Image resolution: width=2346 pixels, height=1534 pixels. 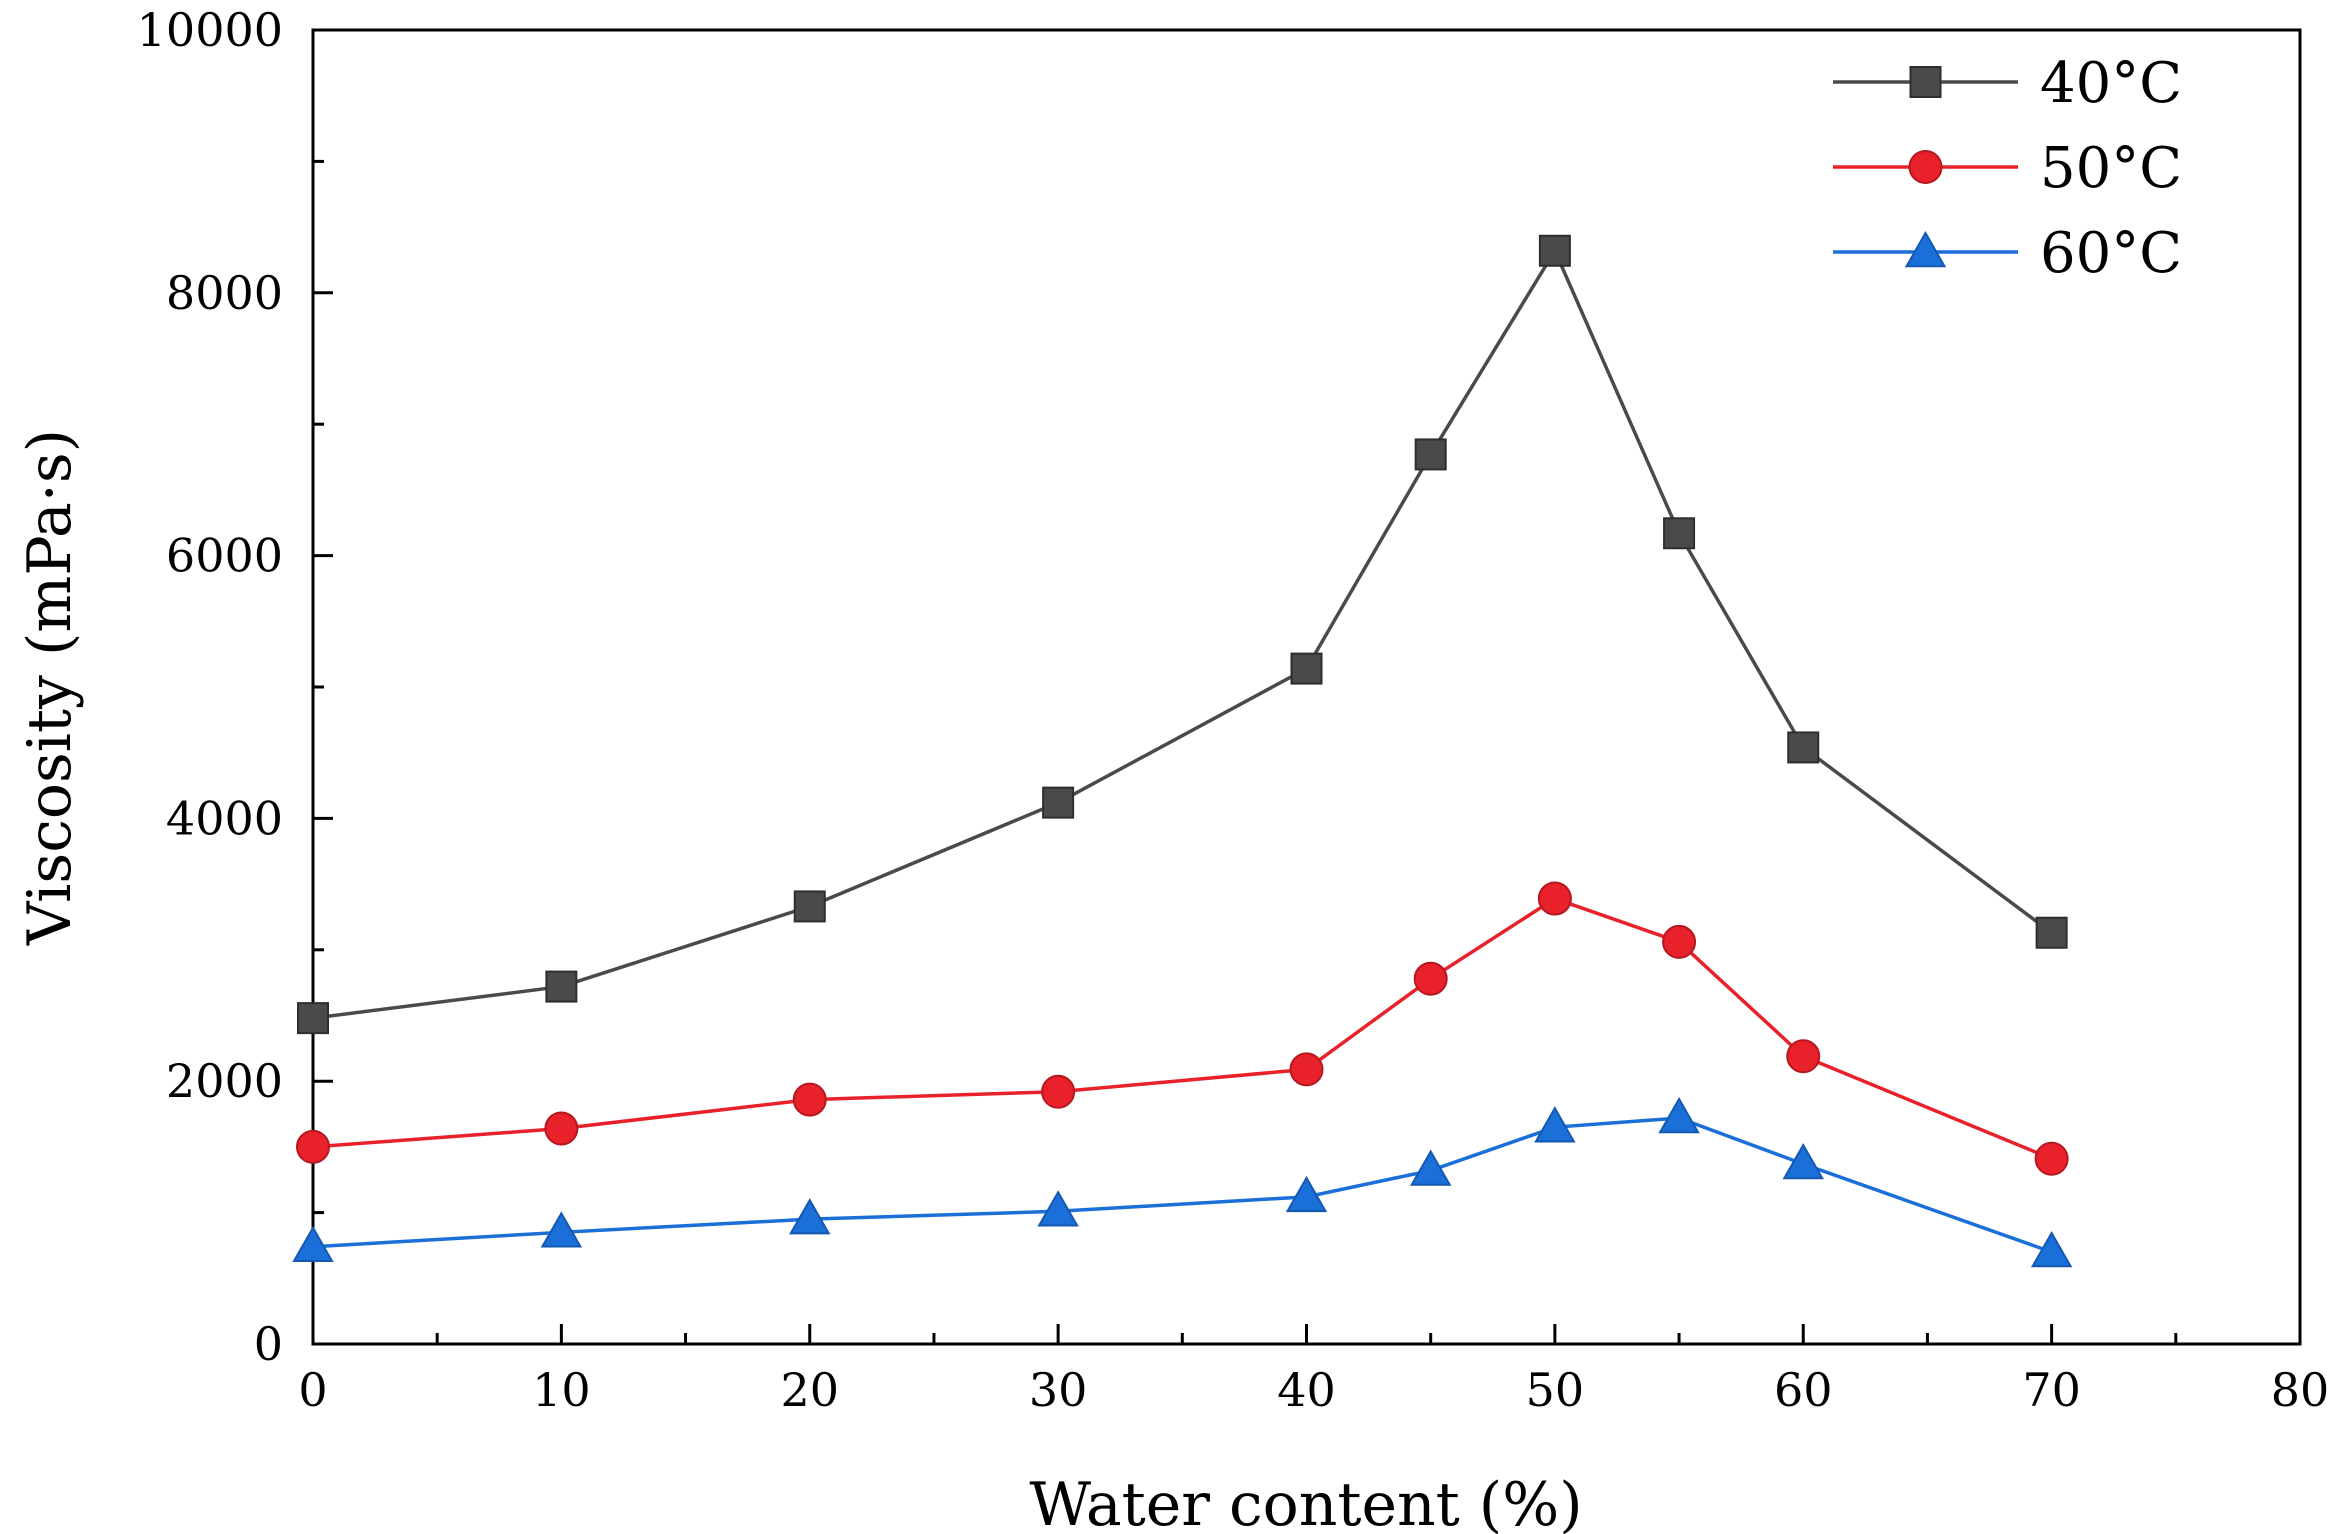 What do you see at coordinates (2300, 1390) in the screenshot?
I see `x-tick-label: 80` at bounding box center [2300, 1390].